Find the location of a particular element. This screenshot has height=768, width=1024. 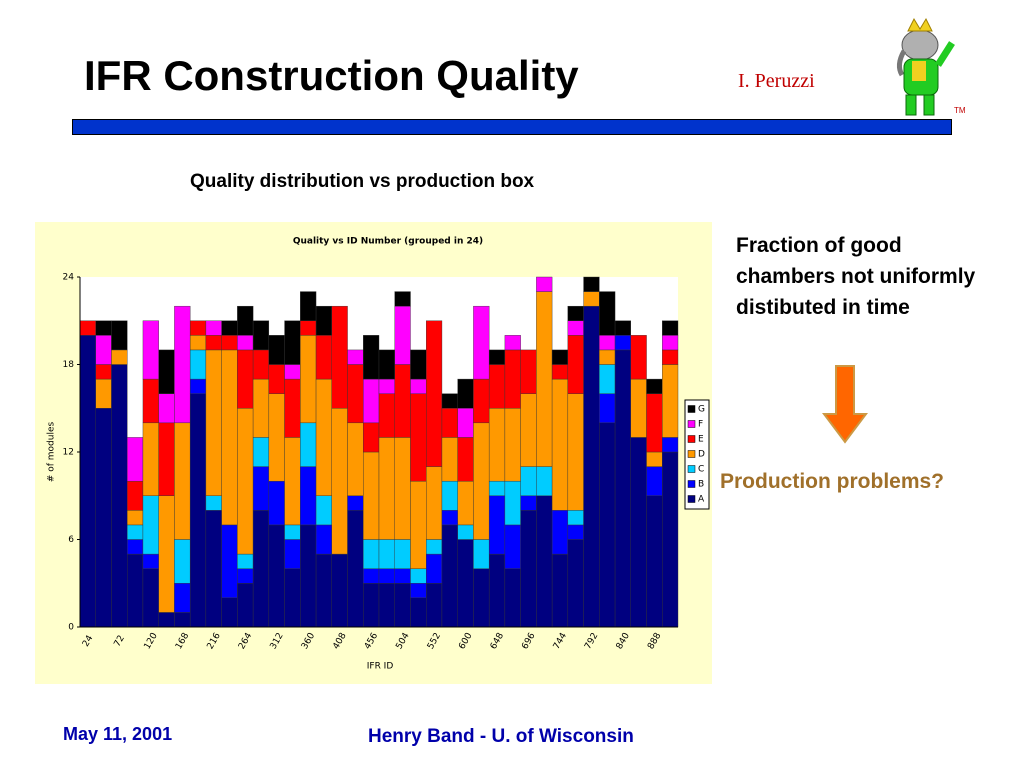

legend-label: C is located at coordinates (701, 470).